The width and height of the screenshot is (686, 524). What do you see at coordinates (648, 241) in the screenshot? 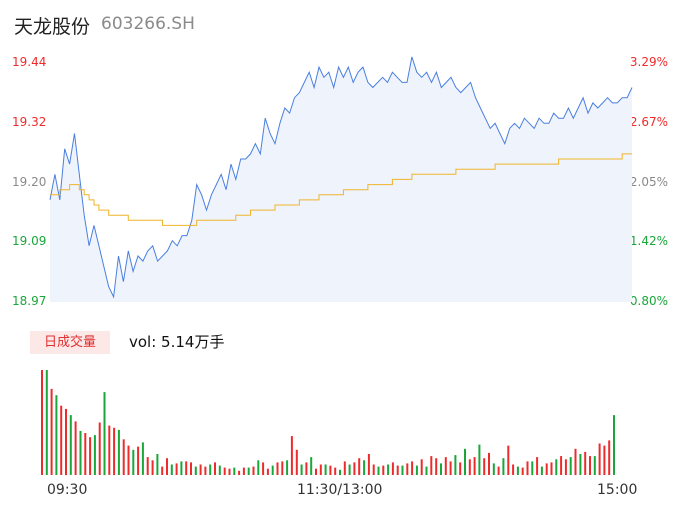
I see `y-right-label-3: 1.42%` at bounding box center [648, 241].